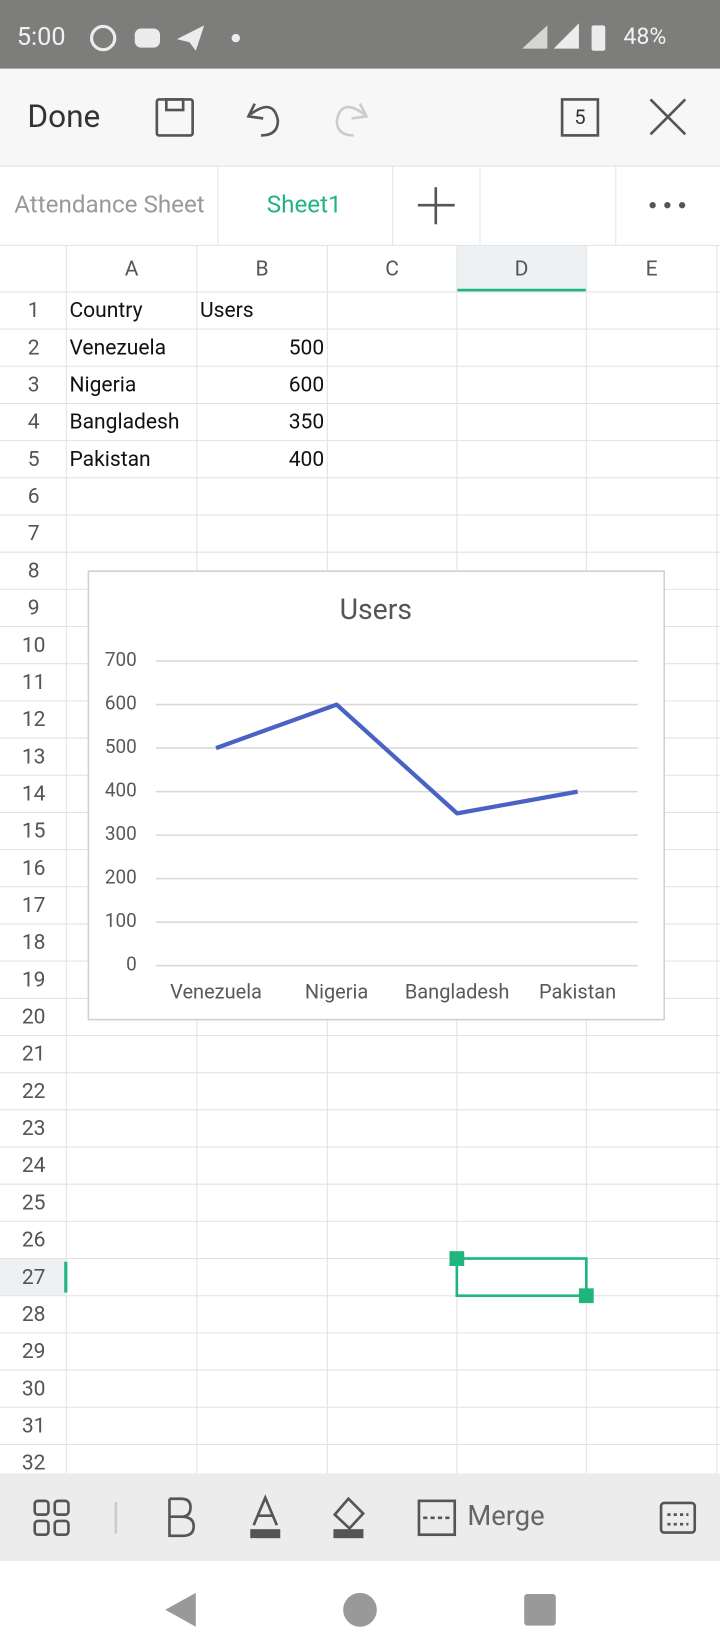  Describe the element at coordinates (105, 310) in the screenshot. I see `cell: Country` at that location.